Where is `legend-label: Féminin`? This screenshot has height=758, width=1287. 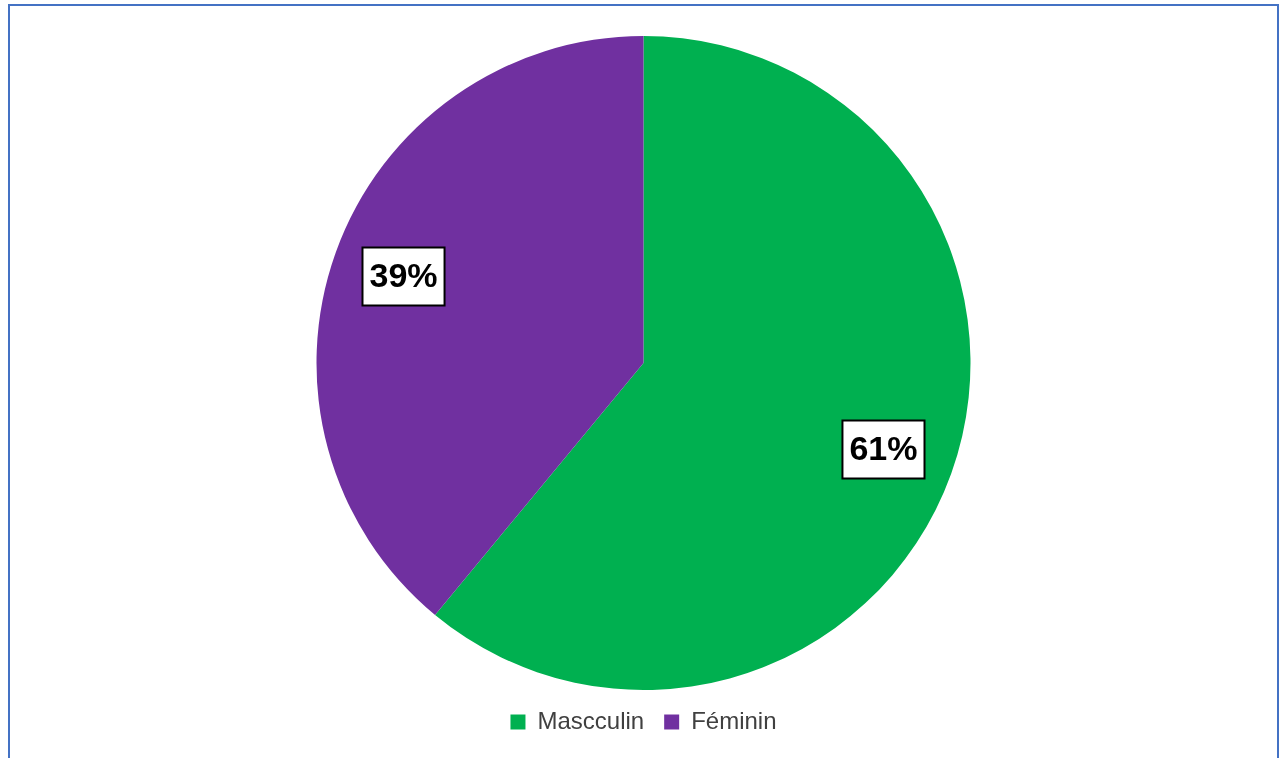
legend-label: Féminin is located at coordinates (734, 720).